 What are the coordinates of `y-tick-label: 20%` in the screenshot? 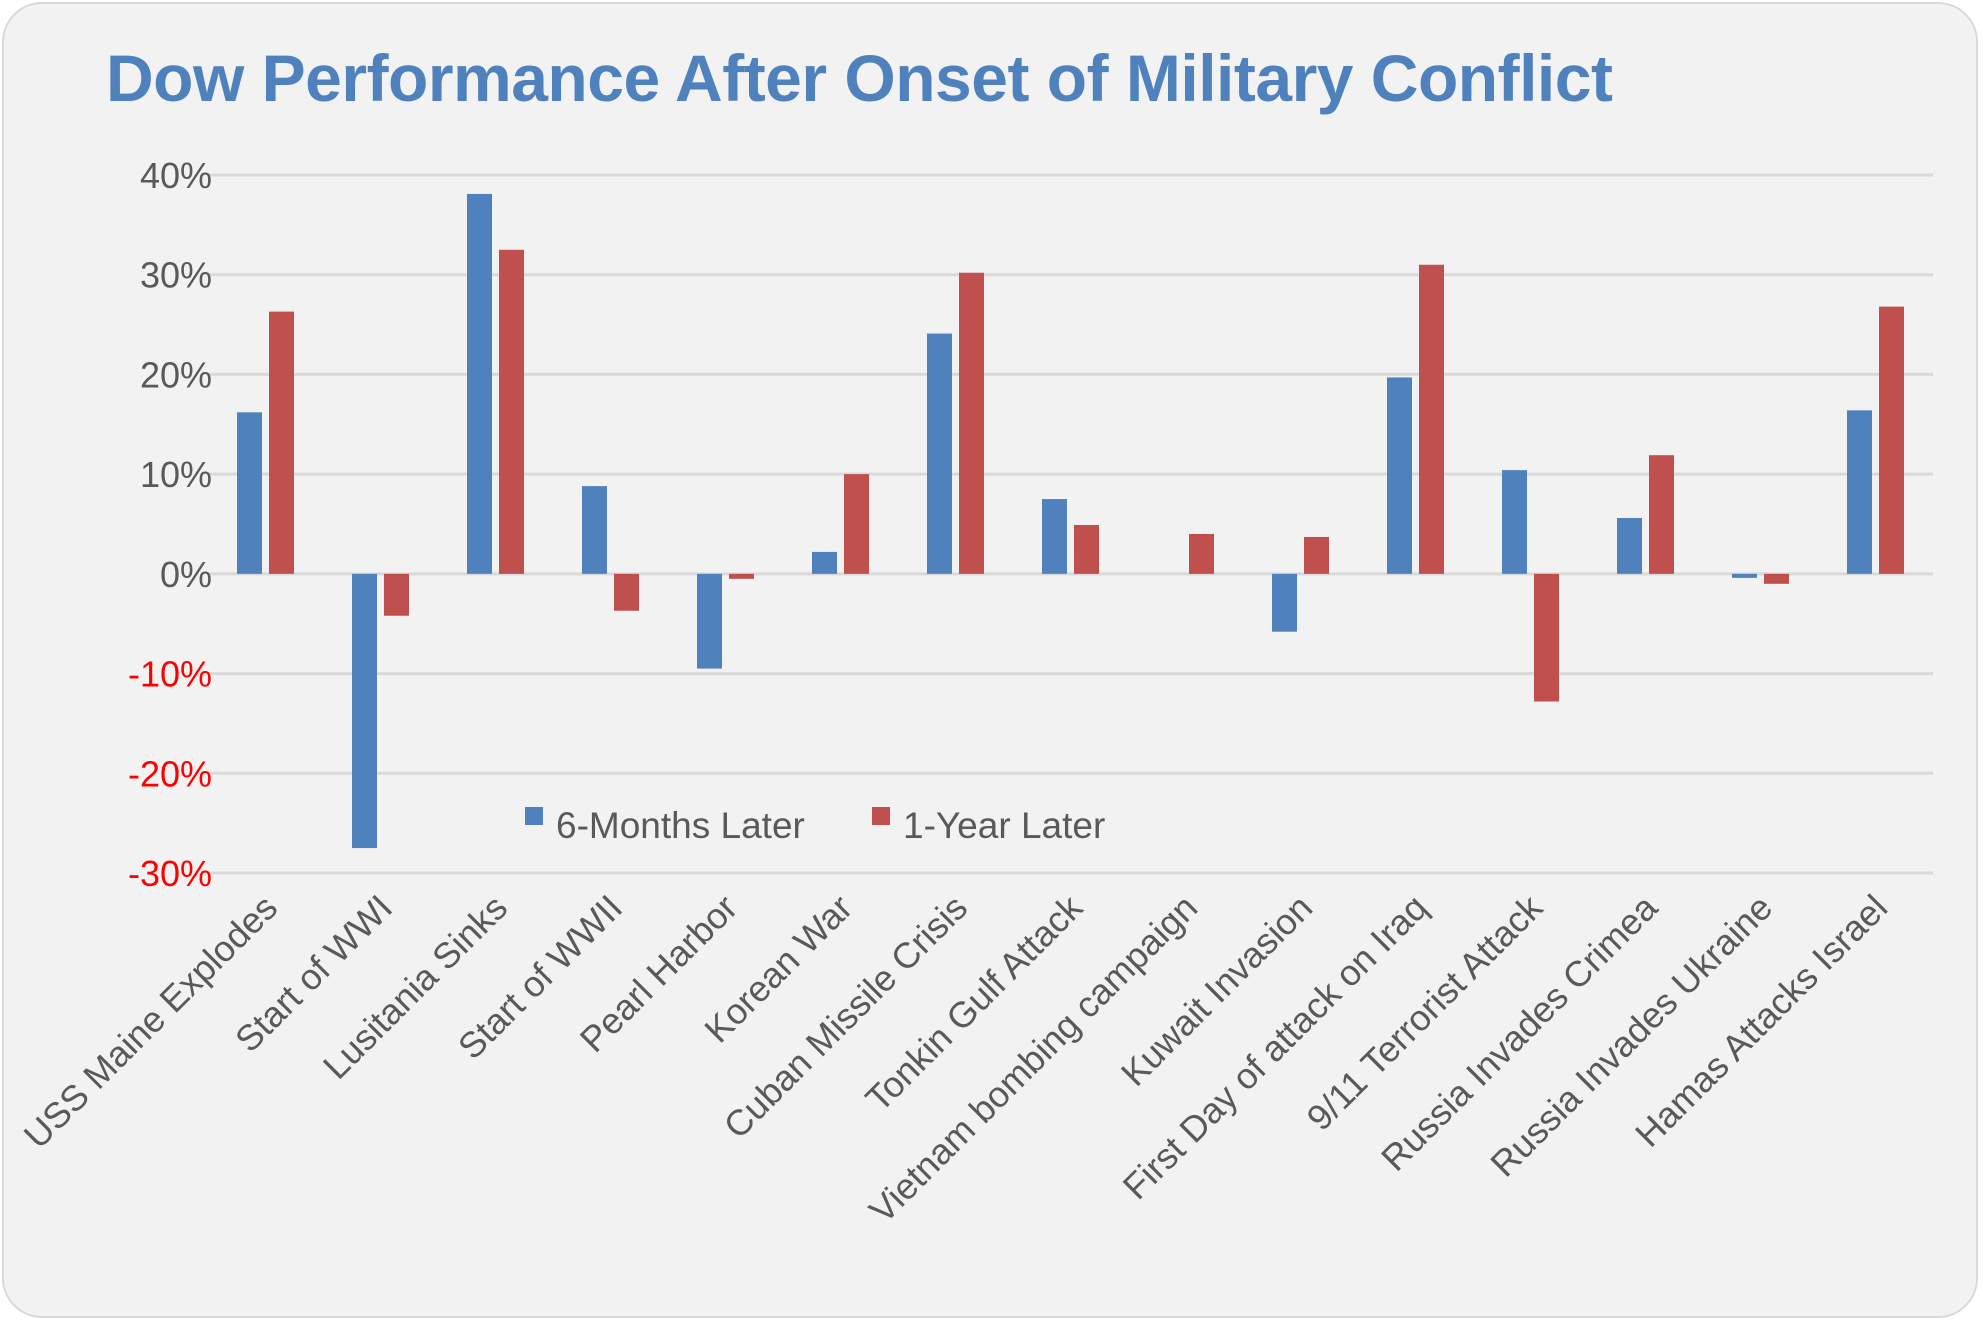 It's located at (176, 374).